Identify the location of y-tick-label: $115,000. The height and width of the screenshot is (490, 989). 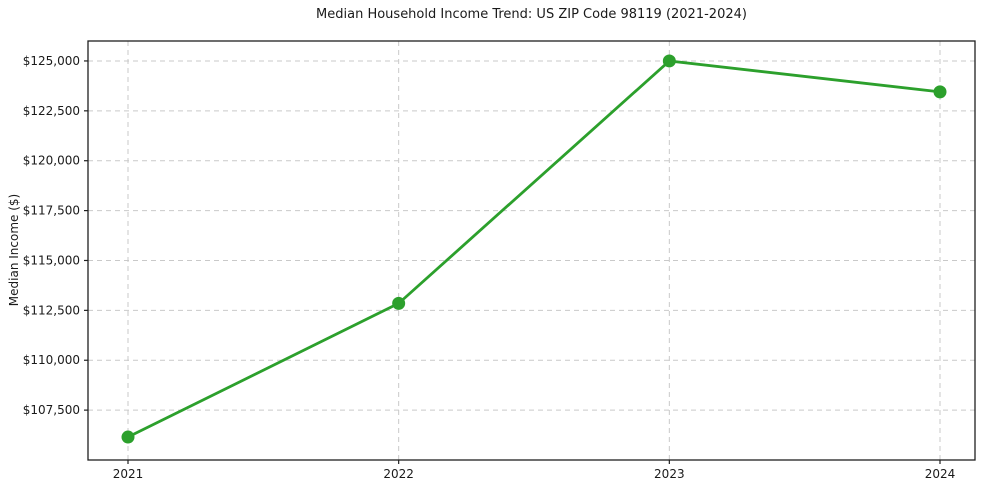
(51, 260).